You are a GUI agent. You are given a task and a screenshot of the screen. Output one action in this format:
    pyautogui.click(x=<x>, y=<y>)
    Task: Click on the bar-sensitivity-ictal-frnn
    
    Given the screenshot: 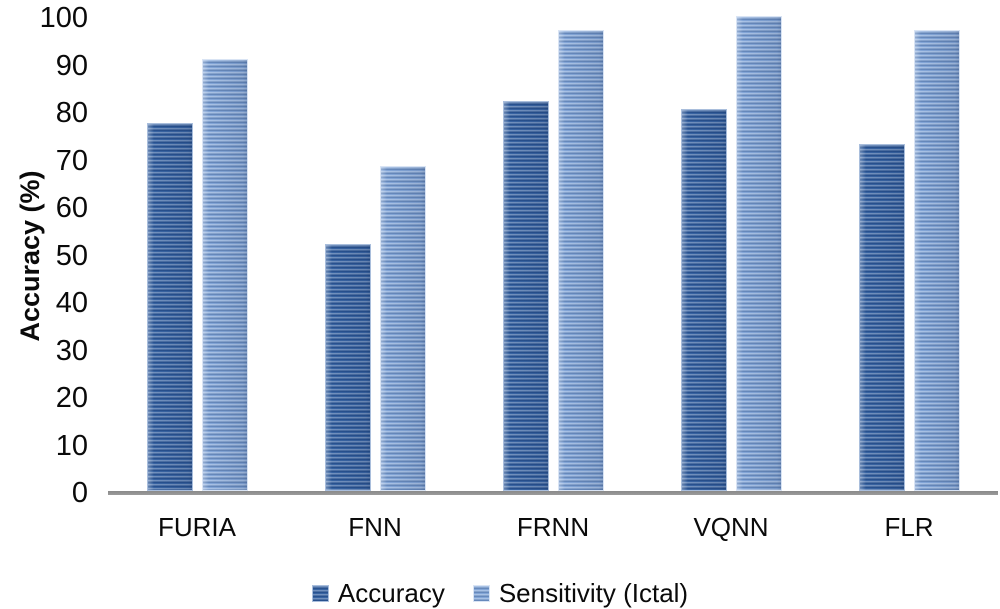 What is the action you would take?
    pyautogui.click(x=581, y=260)
    